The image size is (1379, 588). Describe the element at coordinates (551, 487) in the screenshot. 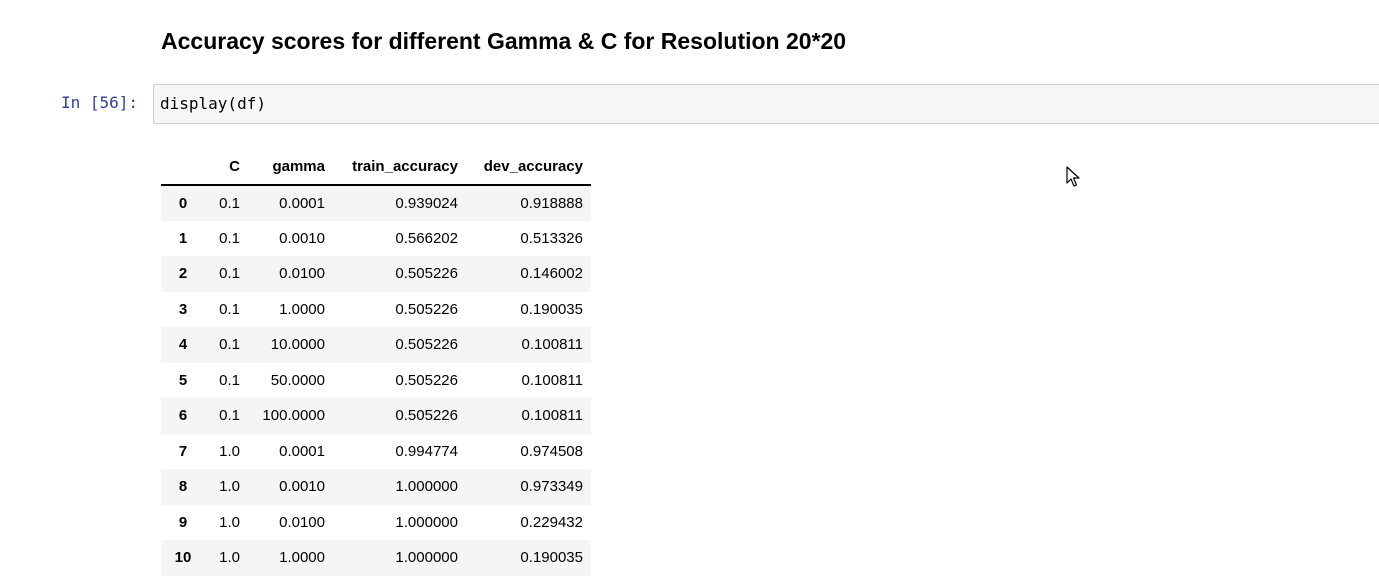

I see `cell-dev-accuracy: 0.973349` at that location.